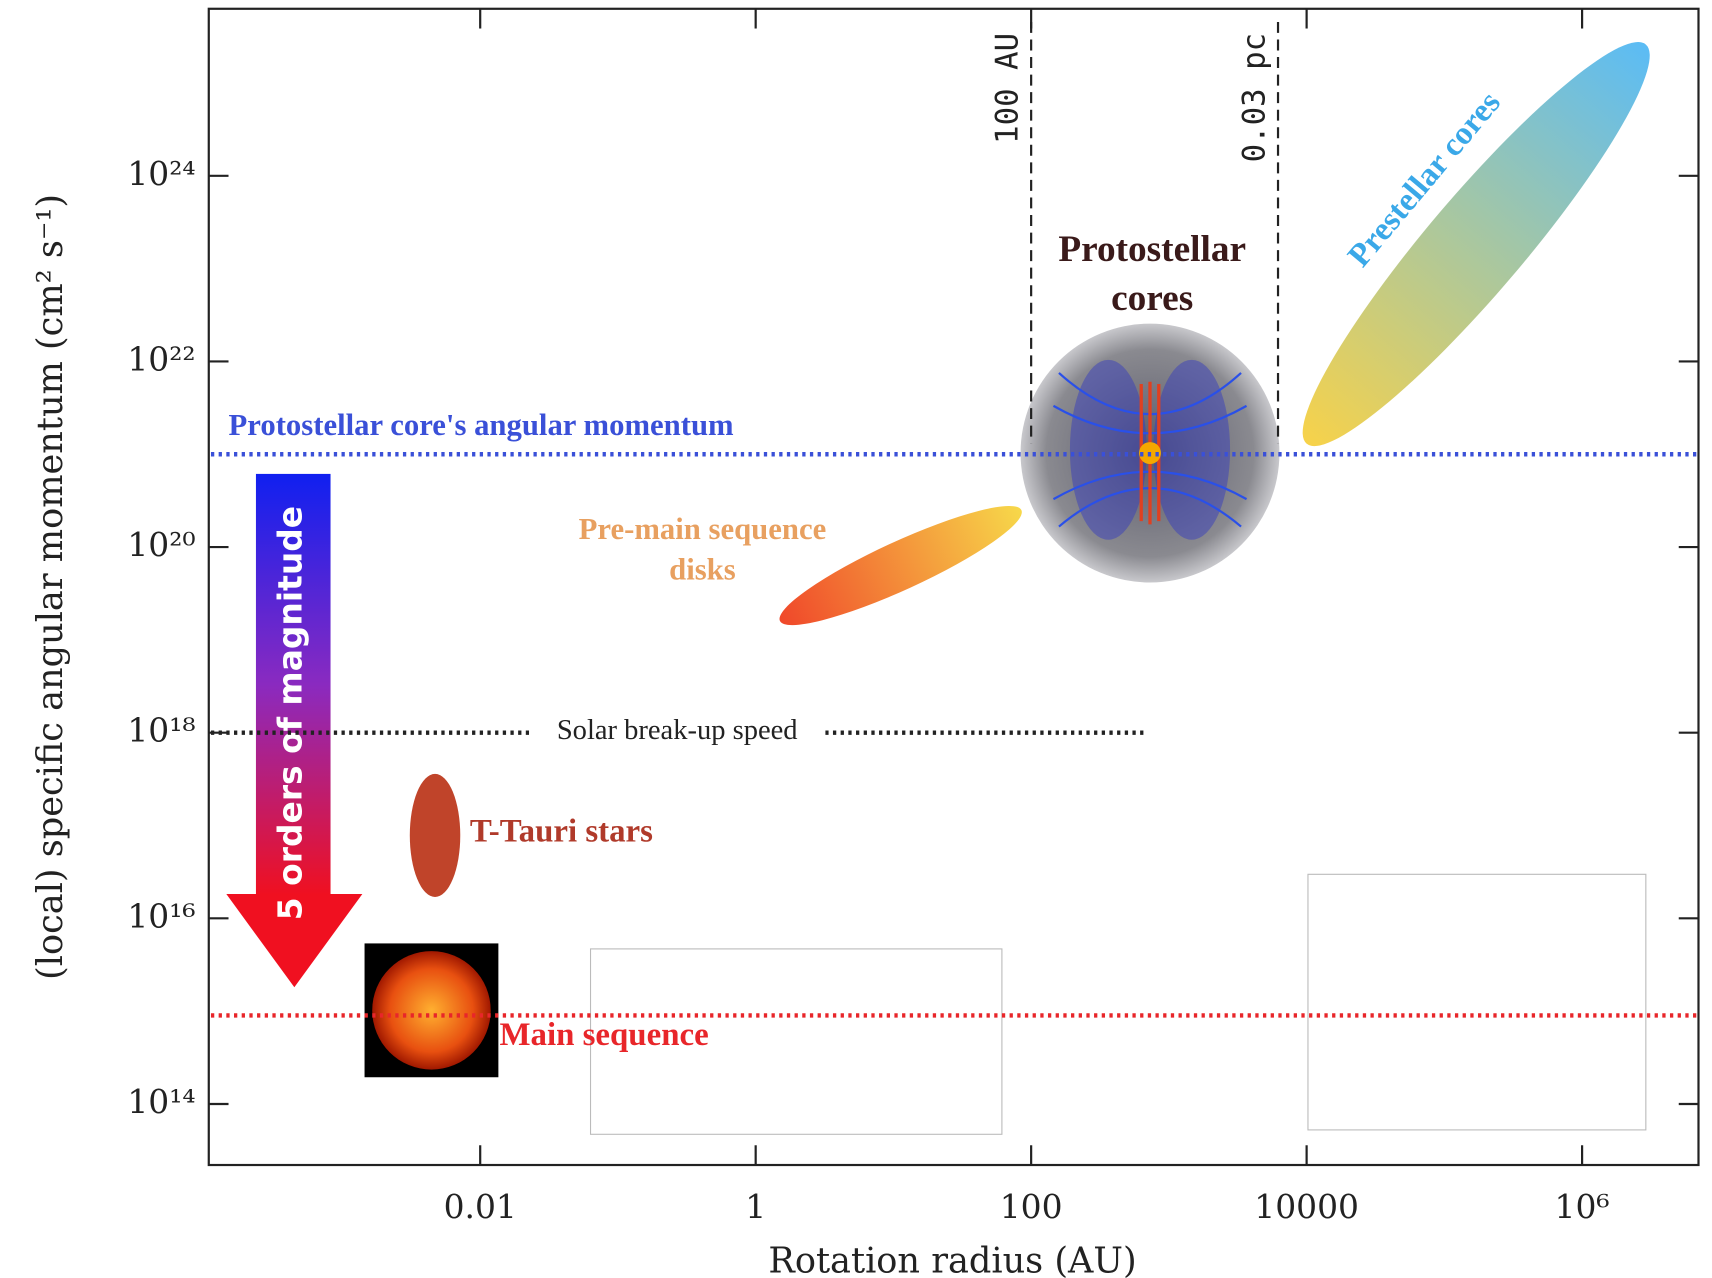  What do you see at coordinates (561, 831) in the screenshot?
I see `region-label: T-Tauri stars` at bounding box center [561, 831].